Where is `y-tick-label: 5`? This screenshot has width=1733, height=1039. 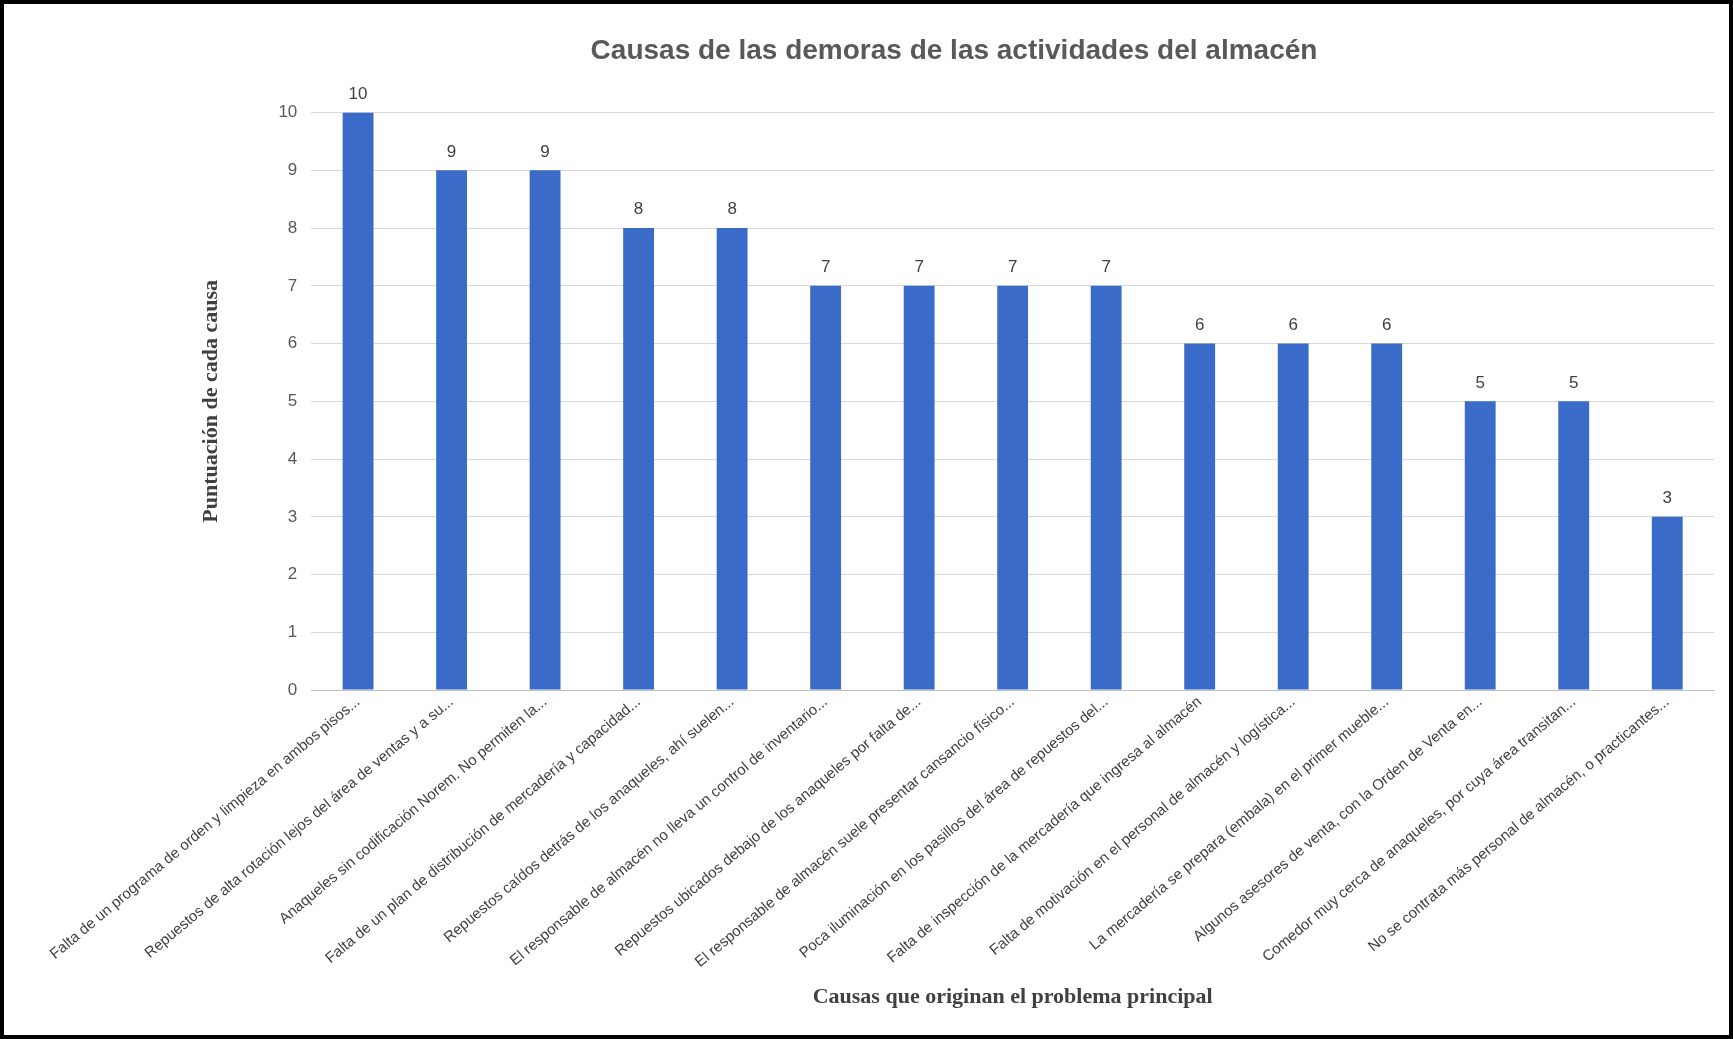
y-tick-label: 5 is located at coordinates (292, 401).